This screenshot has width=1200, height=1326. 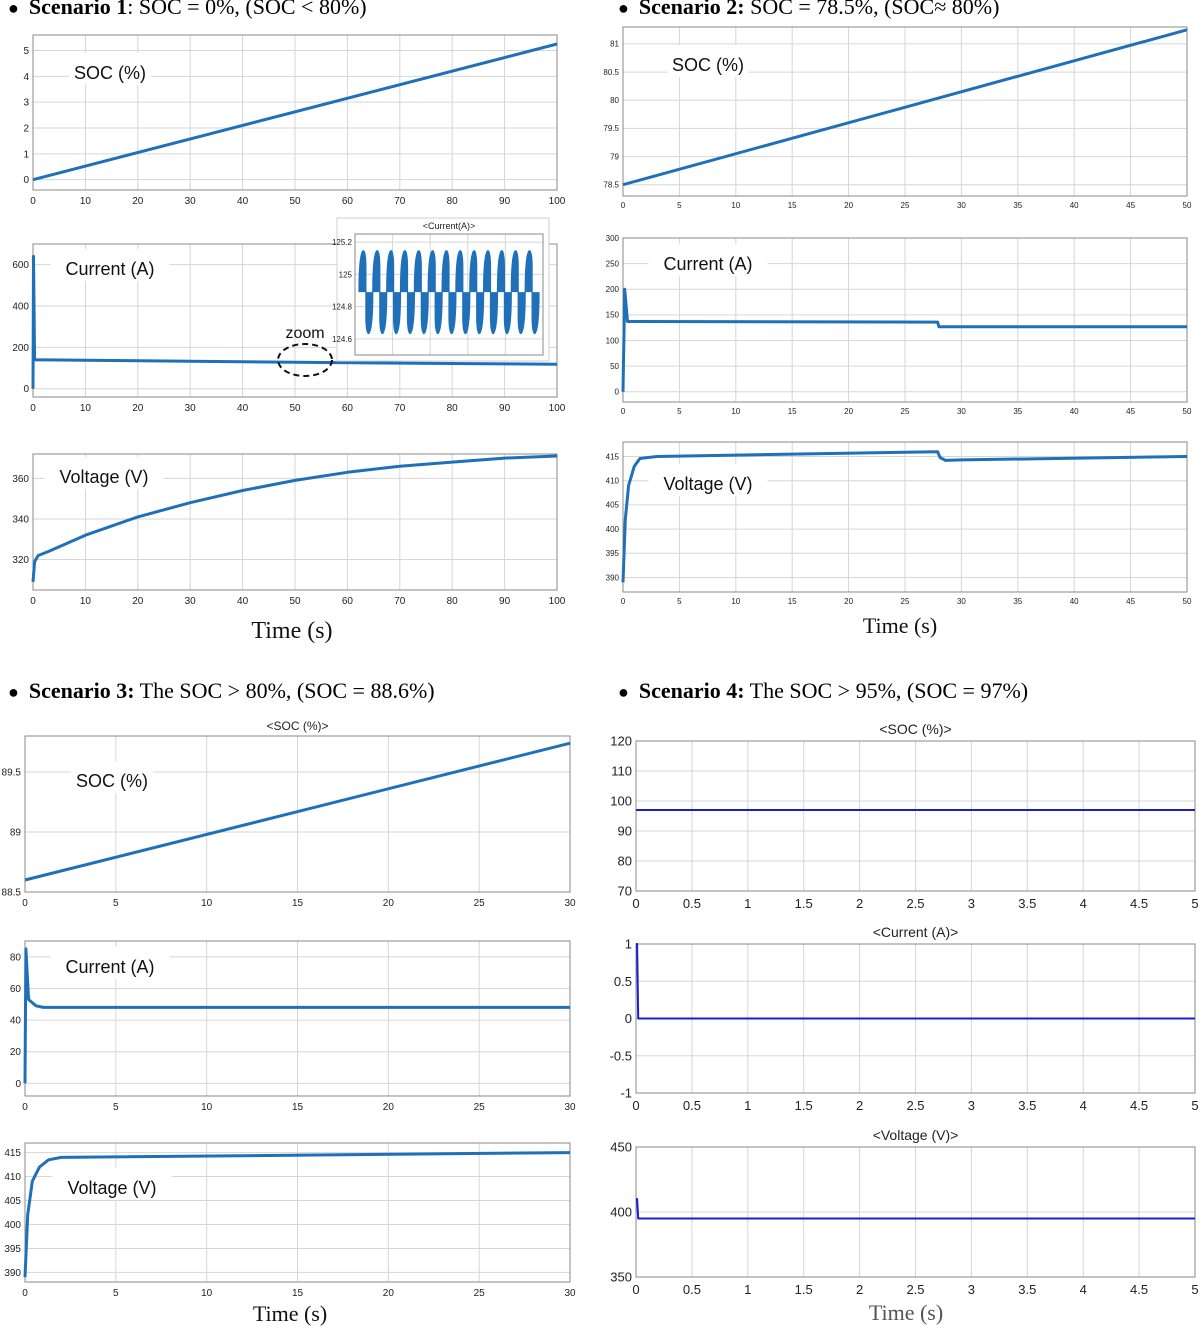 What do you see at coordinates (1130, 411) in the screenshot?
I see `x-tick-label: 45` at bounding box center [1130, 411].